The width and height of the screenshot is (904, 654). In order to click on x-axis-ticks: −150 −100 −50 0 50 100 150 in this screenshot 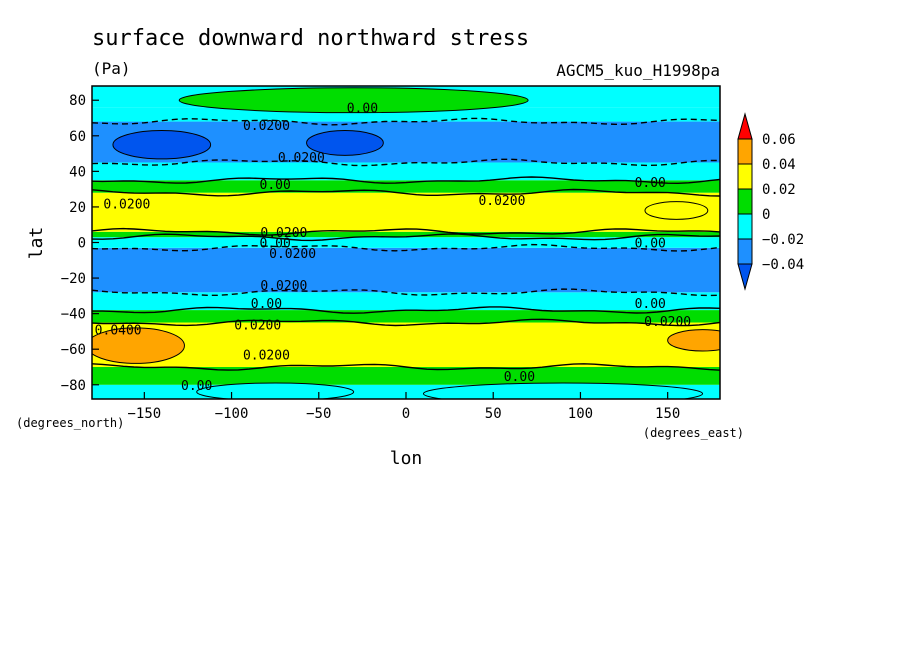, I will do `click(403, 407)`.